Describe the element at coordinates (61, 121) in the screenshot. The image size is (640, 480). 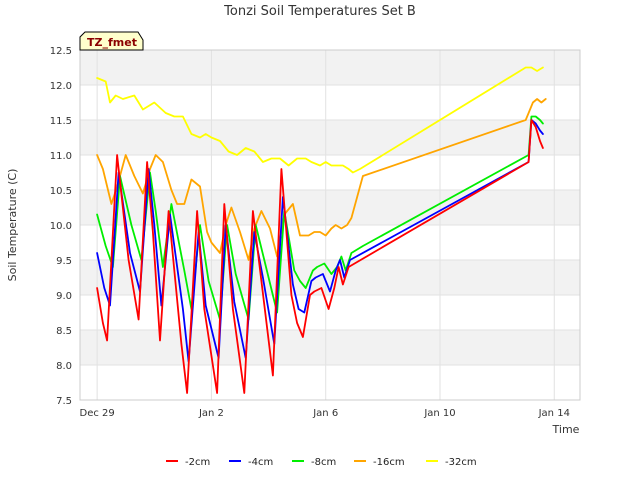
I see `y-tick-label: 11.5` at that location.